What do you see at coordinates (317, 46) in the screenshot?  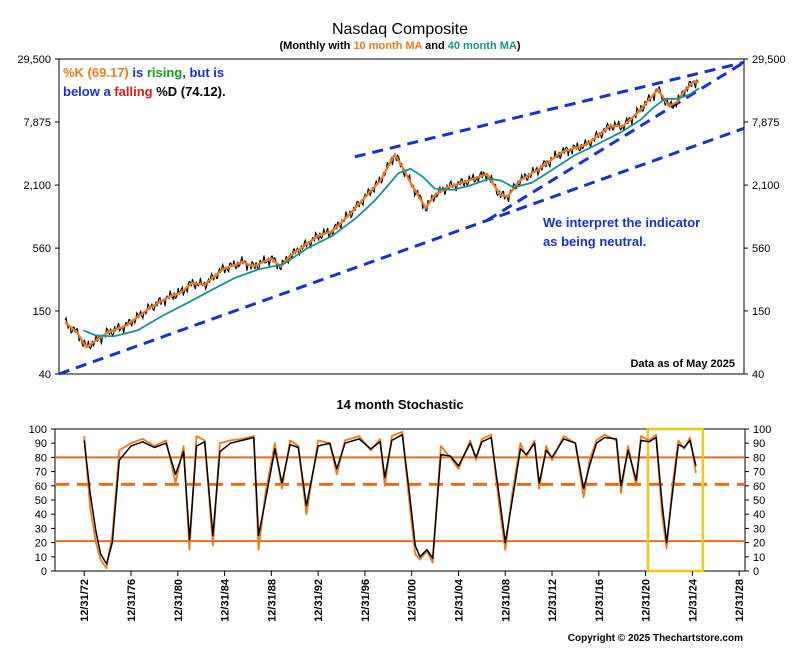 I see `subtitle-part-0: (Monthly with` at bounding box center [317, 46].